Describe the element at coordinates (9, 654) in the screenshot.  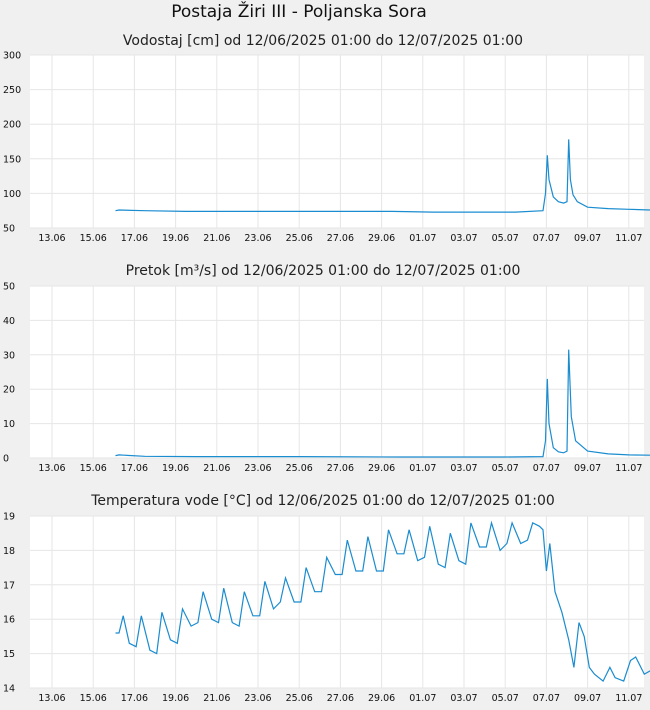
I see `y-tick-label: 15` at that location.